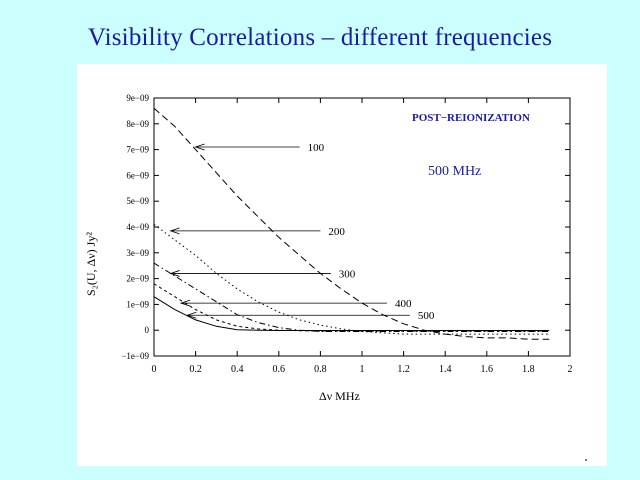 This screenshot has width=640, height=480. Describe the element at coordinates (137, 227) in the screenshot. I see `y-tick-label: 4e−09` at that location.